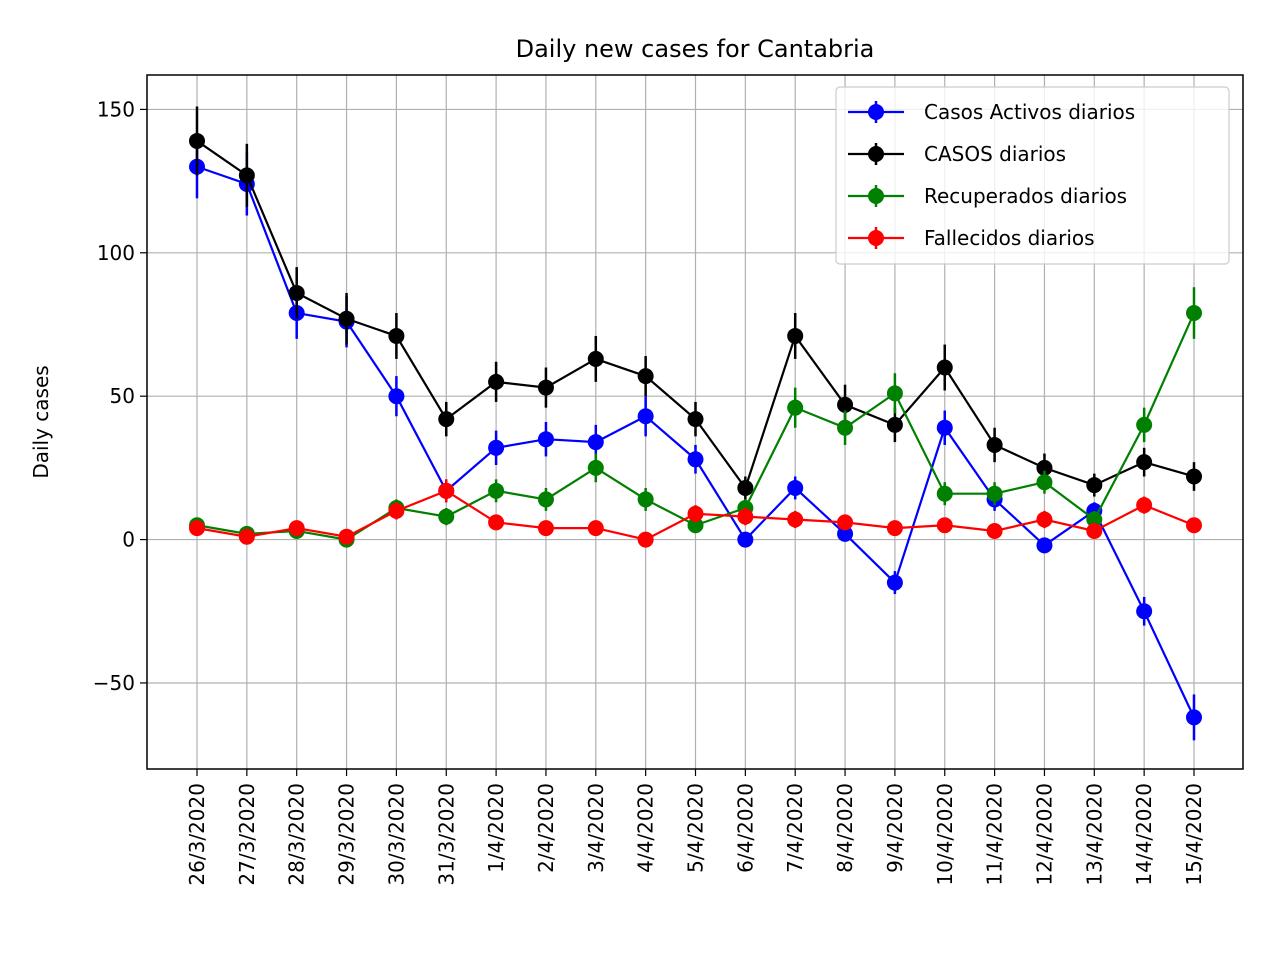  I want to click on x-tick-label: 28/3/2020, so click(297, 834).